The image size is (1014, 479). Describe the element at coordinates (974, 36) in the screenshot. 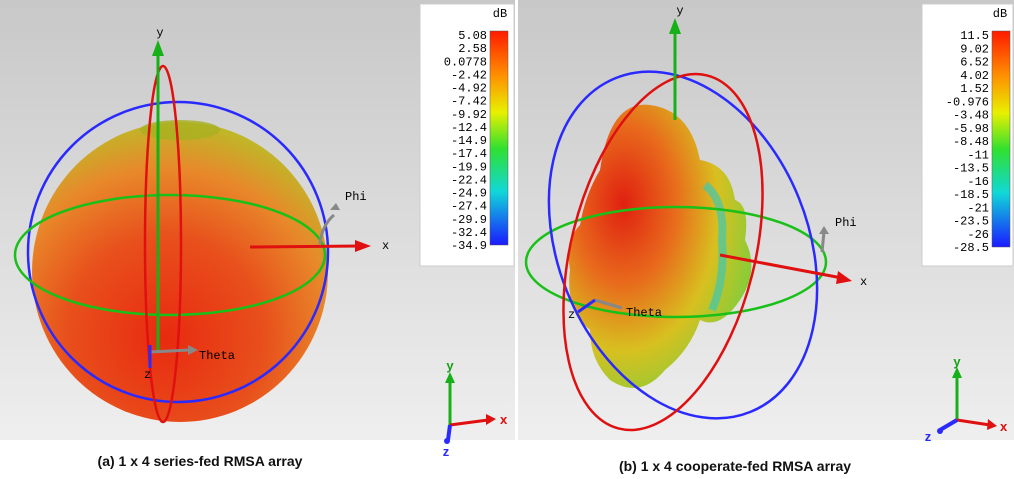

I see `colorbar-label: 11.5` at that location.